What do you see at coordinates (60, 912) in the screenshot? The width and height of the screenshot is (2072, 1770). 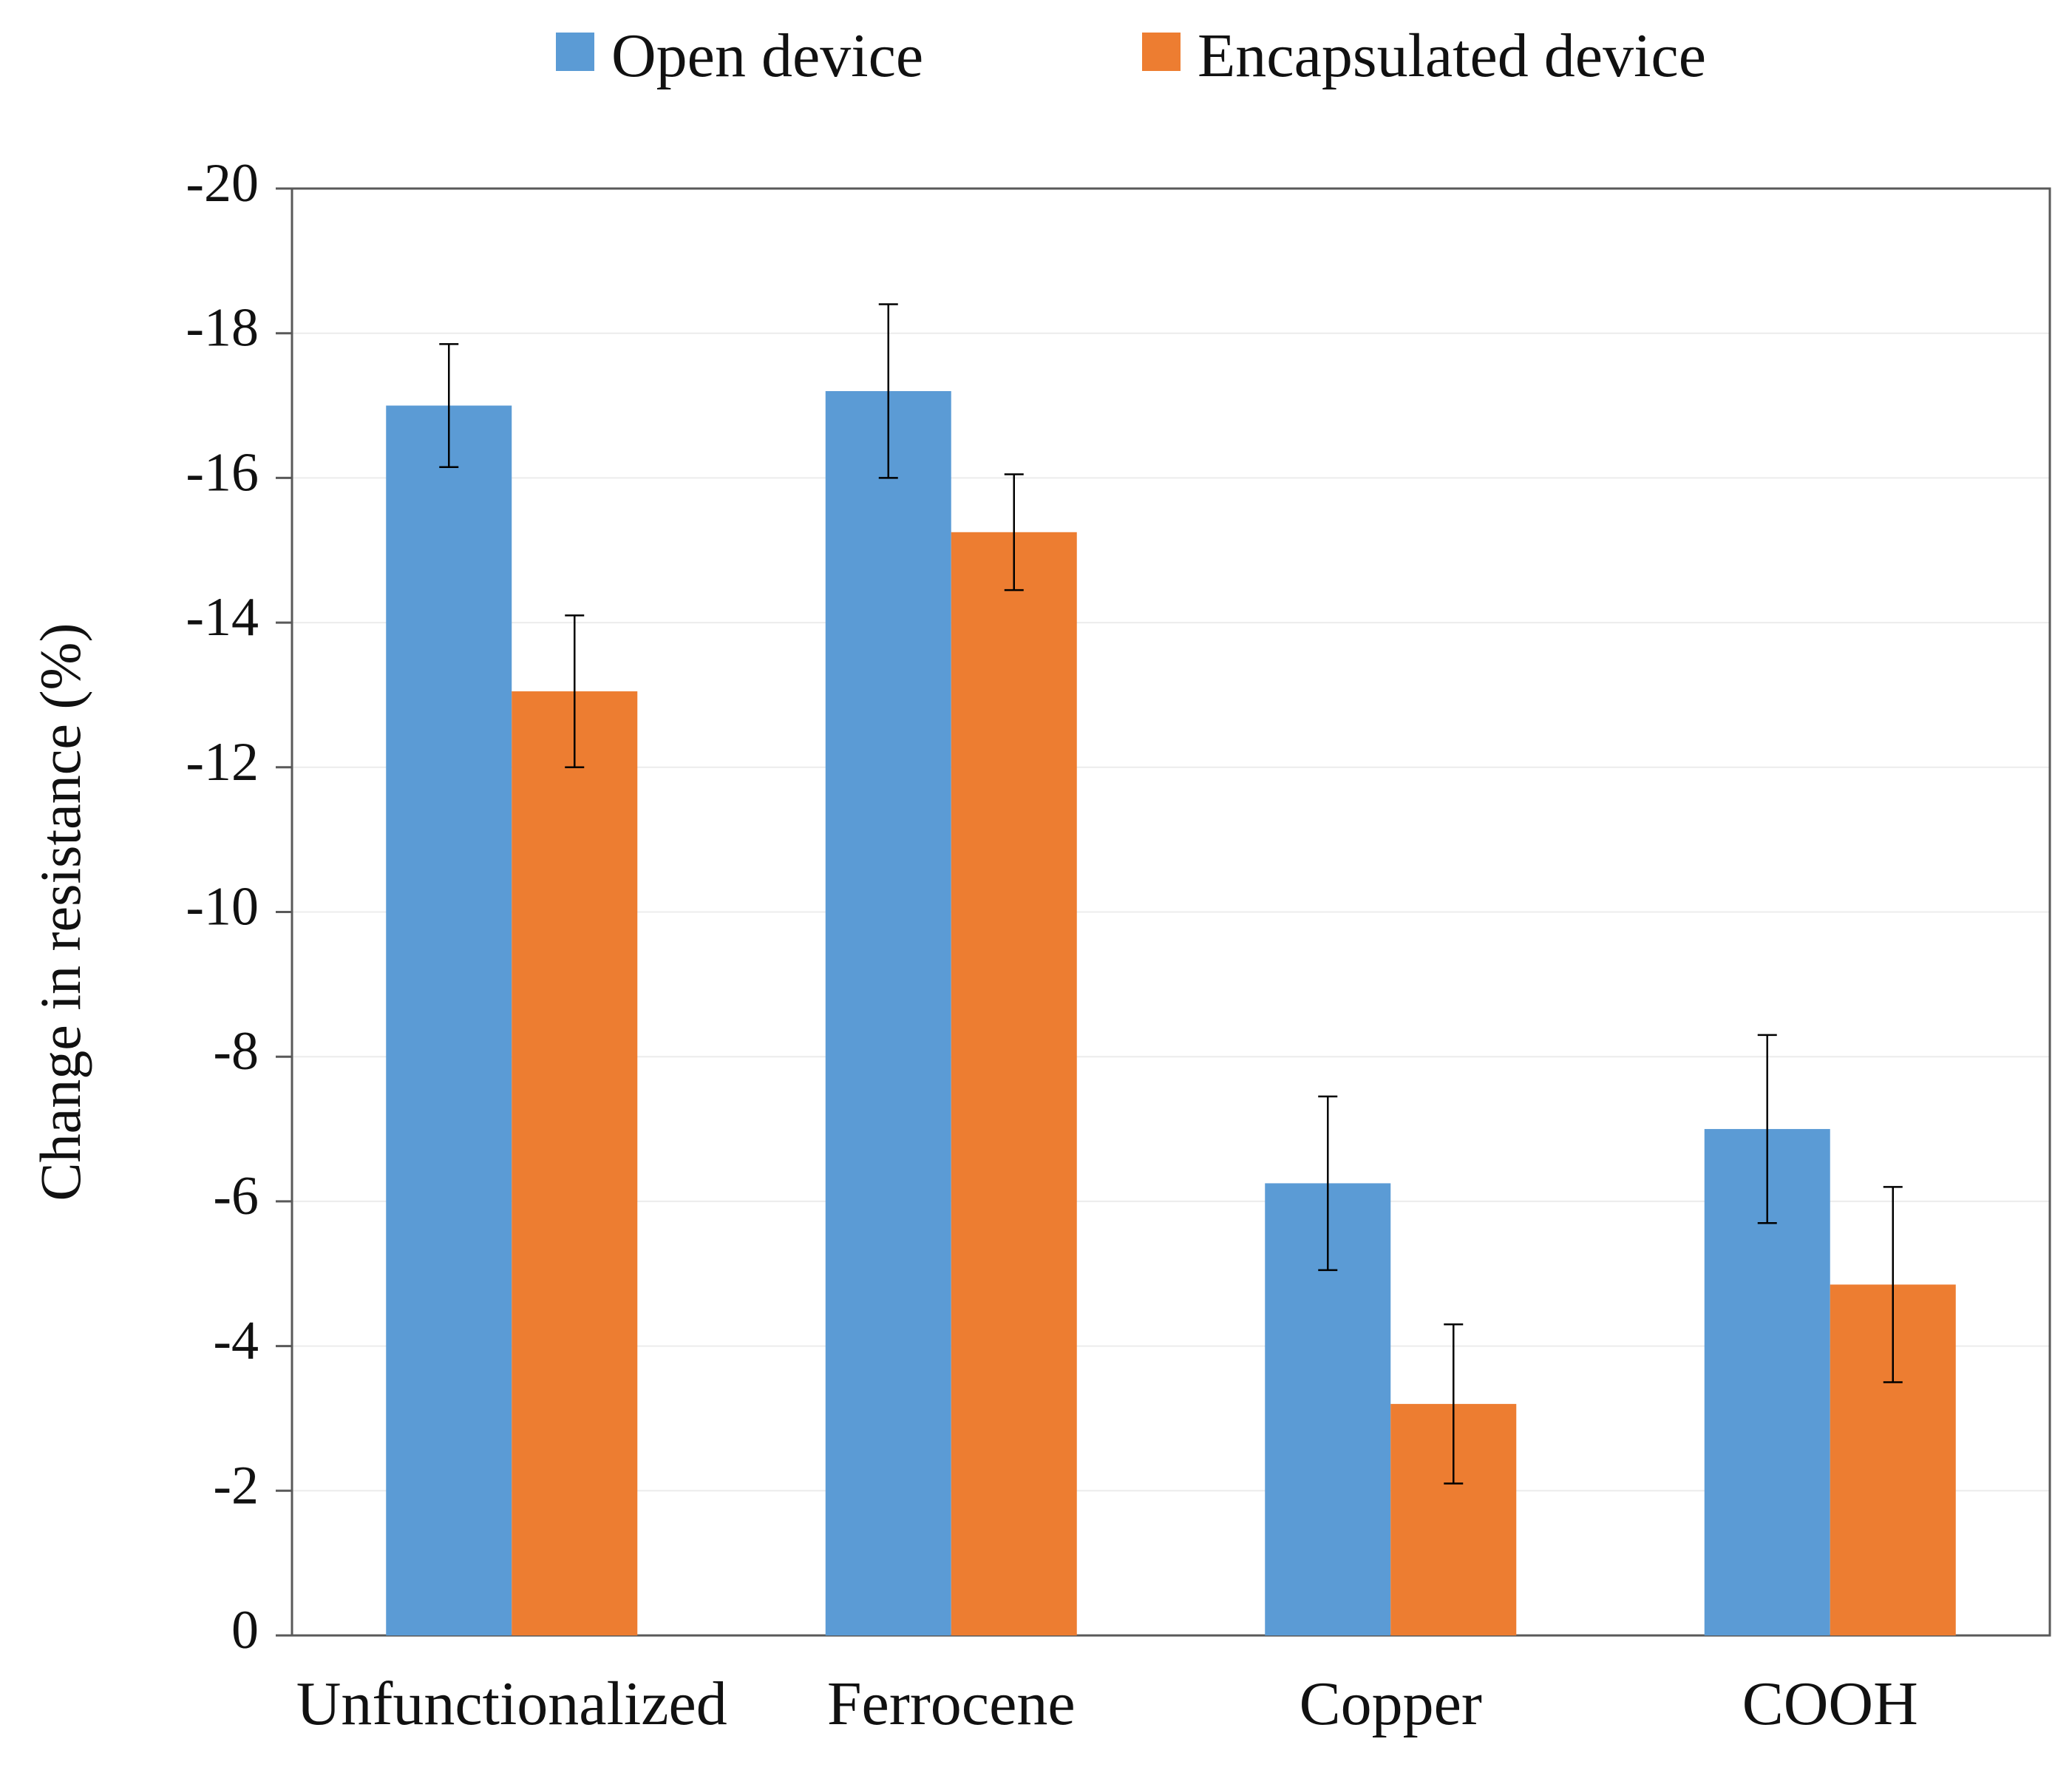 I see `y-axis-title: Change in resistance (%)` at bounding box center [60, 912].